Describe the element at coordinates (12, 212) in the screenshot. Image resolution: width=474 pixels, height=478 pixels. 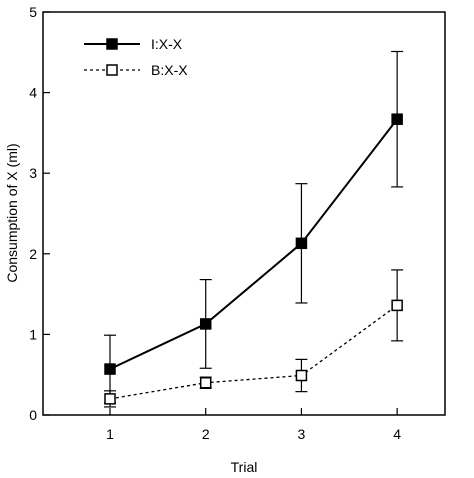
I see `y-axis-label: Consumption of X (ml)` at that location.